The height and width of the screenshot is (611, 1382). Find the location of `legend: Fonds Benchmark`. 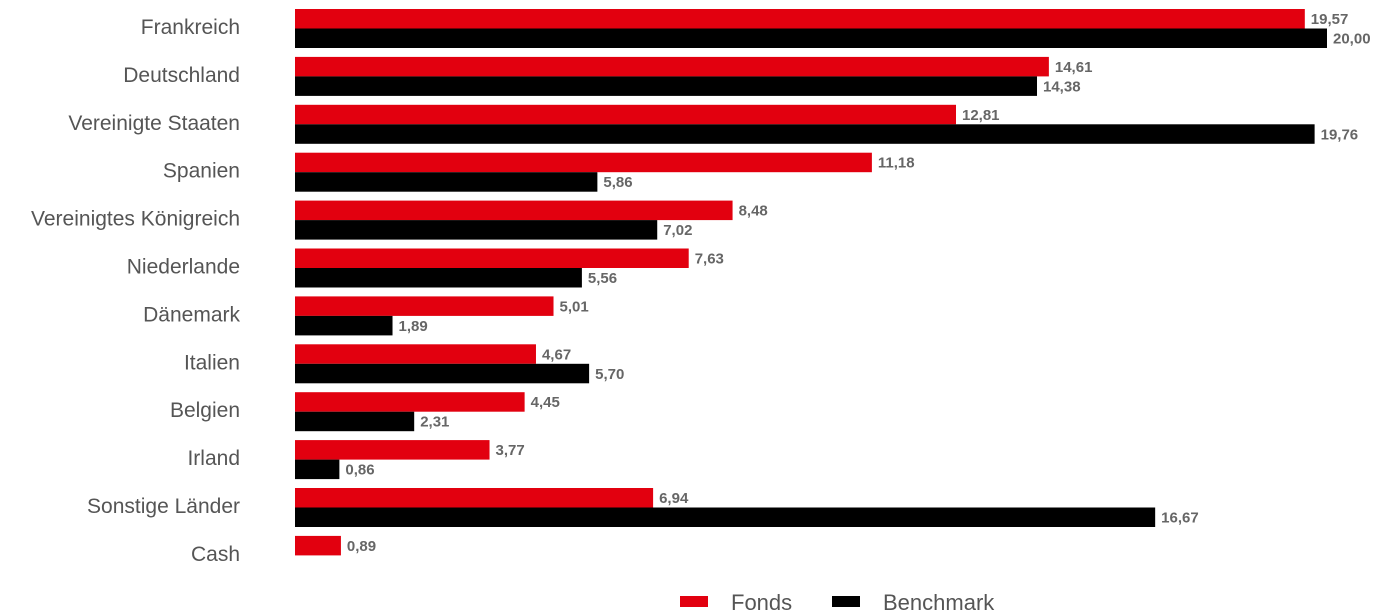

legend: Fonds Benchmark is located at coordinates (837, 600).